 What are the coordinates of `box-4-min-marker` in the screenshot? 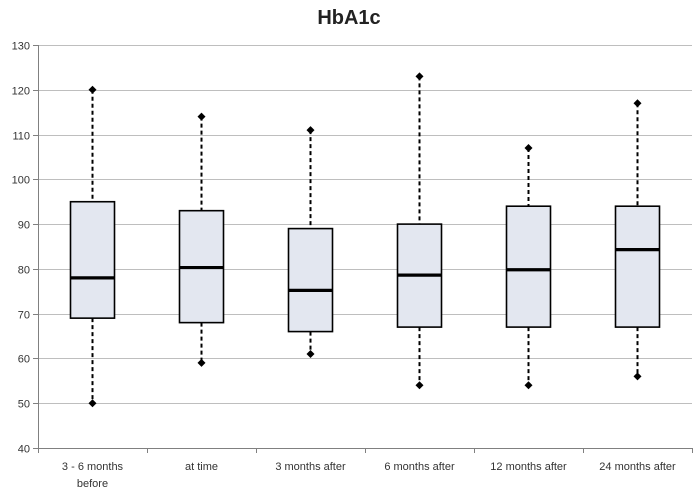 It's located at (419, 385).